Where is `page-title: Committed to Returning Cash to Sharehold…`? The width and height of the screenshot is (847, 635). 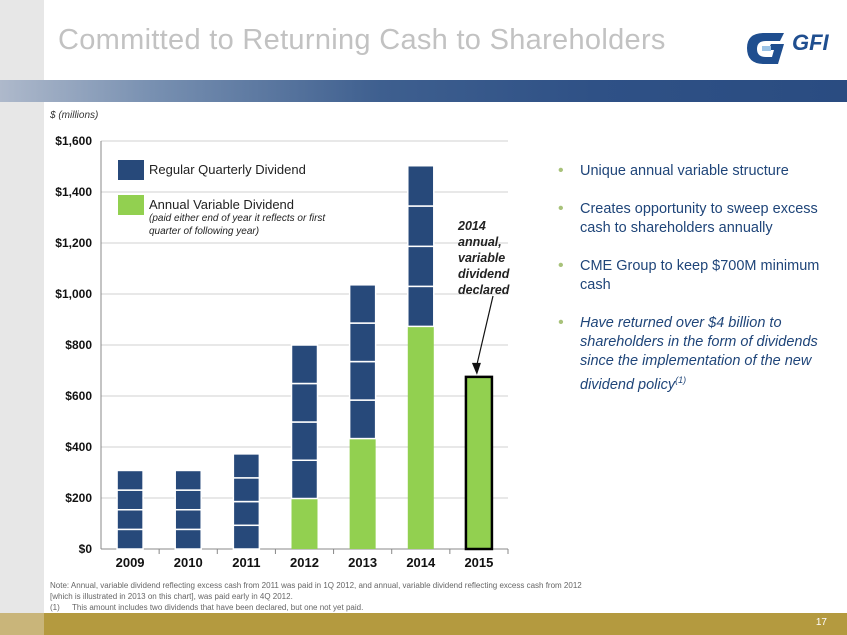 page-title: Committed to Returning Cash to Sharehold… is located at coordinates (362, 40).